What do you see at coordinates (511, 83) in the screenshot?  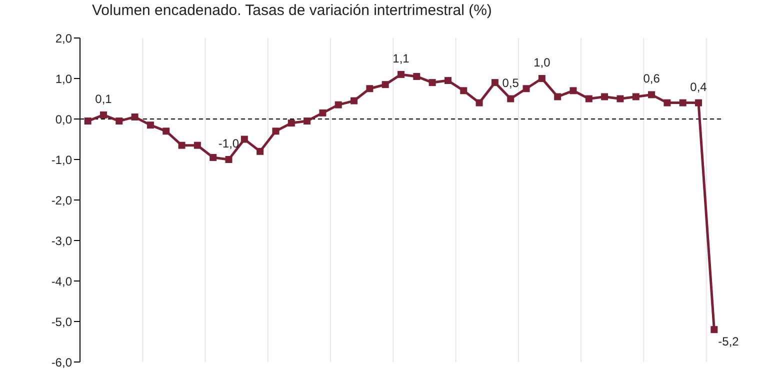 I see `data-label: 0,5` at bounding box center [511, 83].